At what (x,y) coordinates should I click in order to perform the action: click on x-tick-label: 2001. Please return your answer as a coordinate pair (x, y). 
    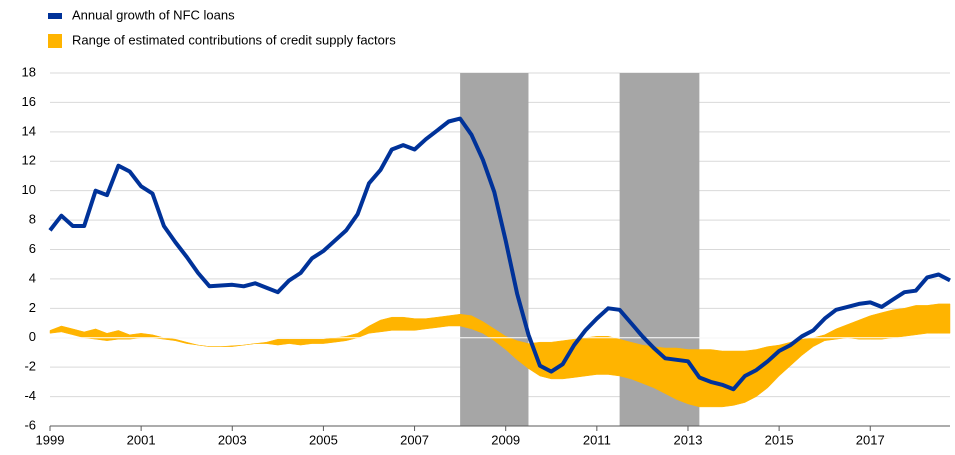
    Looking at the image, I should click on (141, 439).